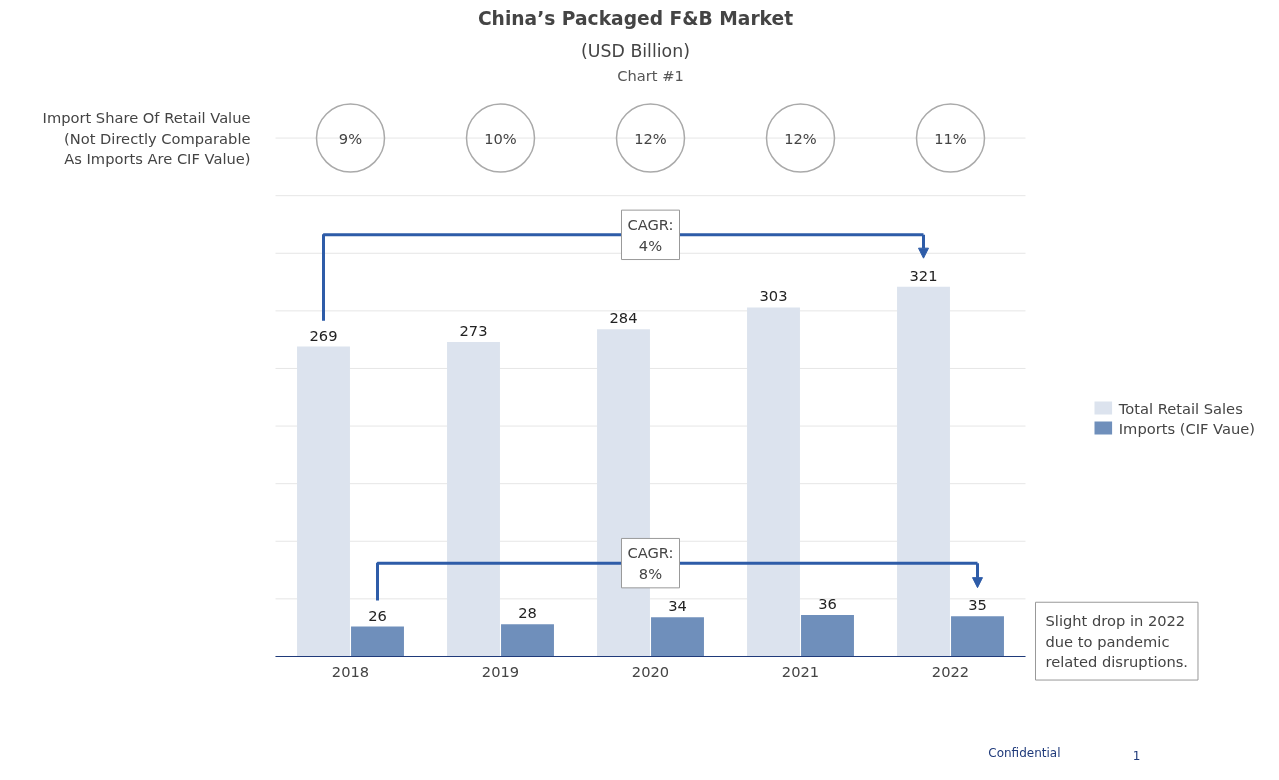  I want to click on text: 11%, so click(950, 138).